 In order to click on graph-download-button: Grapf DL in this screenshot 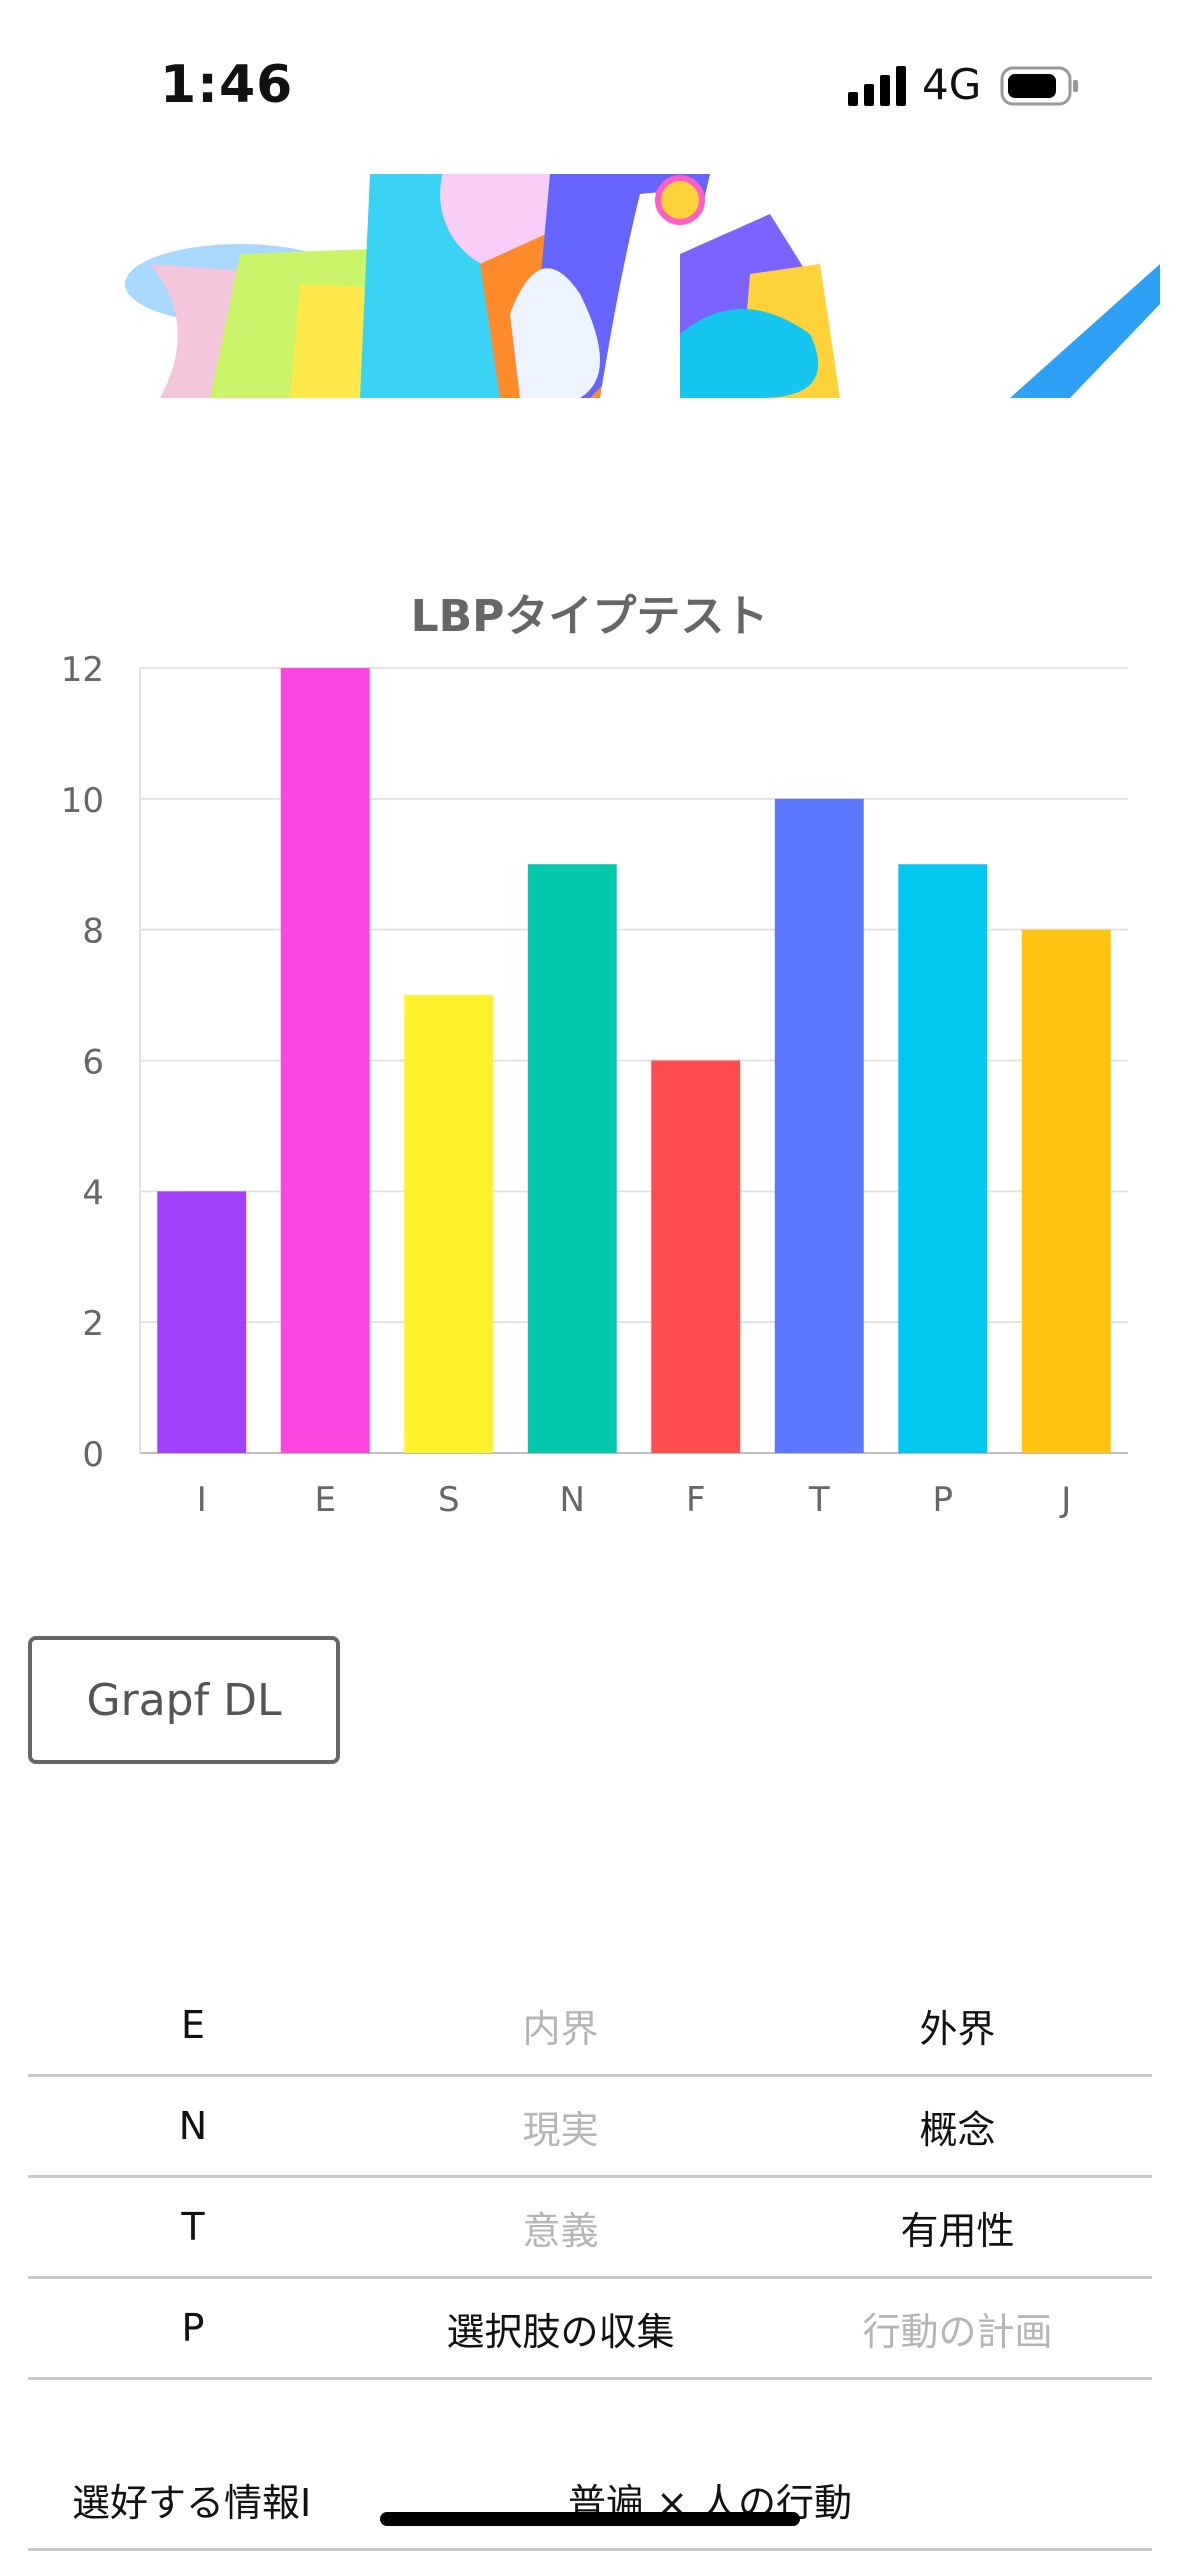, I will do `click(184, 1700)`.